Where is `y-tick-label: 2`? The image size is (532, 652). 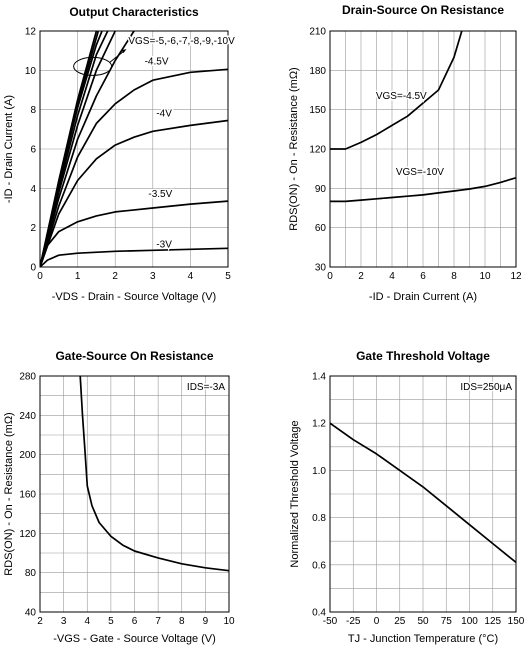 y-tick-label: 2 is located at coordinates (33, 228).